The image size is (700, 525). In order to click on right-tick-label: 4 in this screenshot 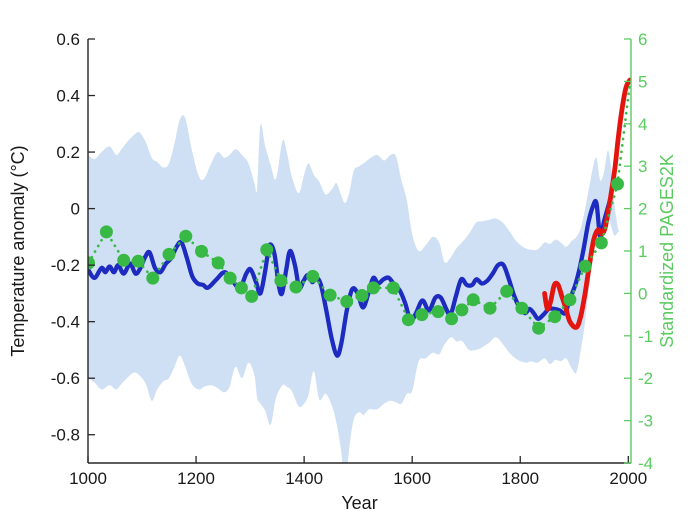, I will do `click(642, 124)`.